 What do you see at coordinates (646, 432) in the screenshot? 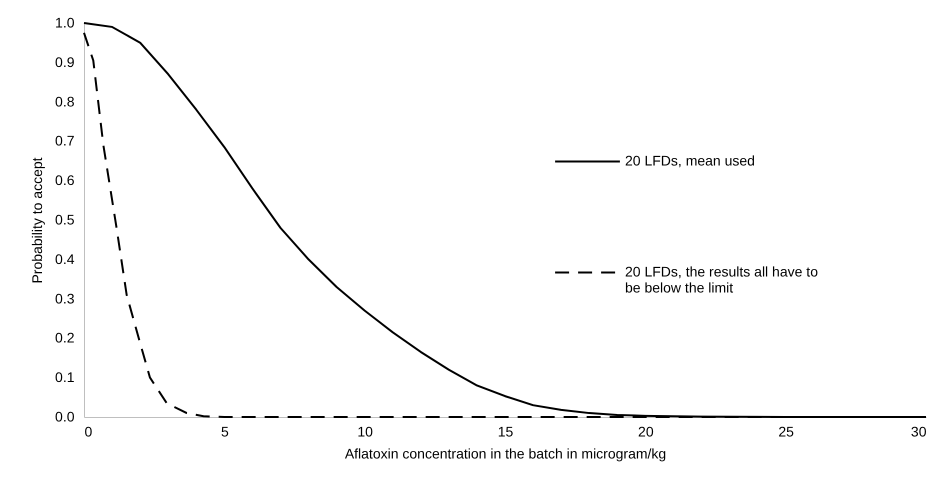
I see `x-tick-label: 20` at bounding box center [646, 432].